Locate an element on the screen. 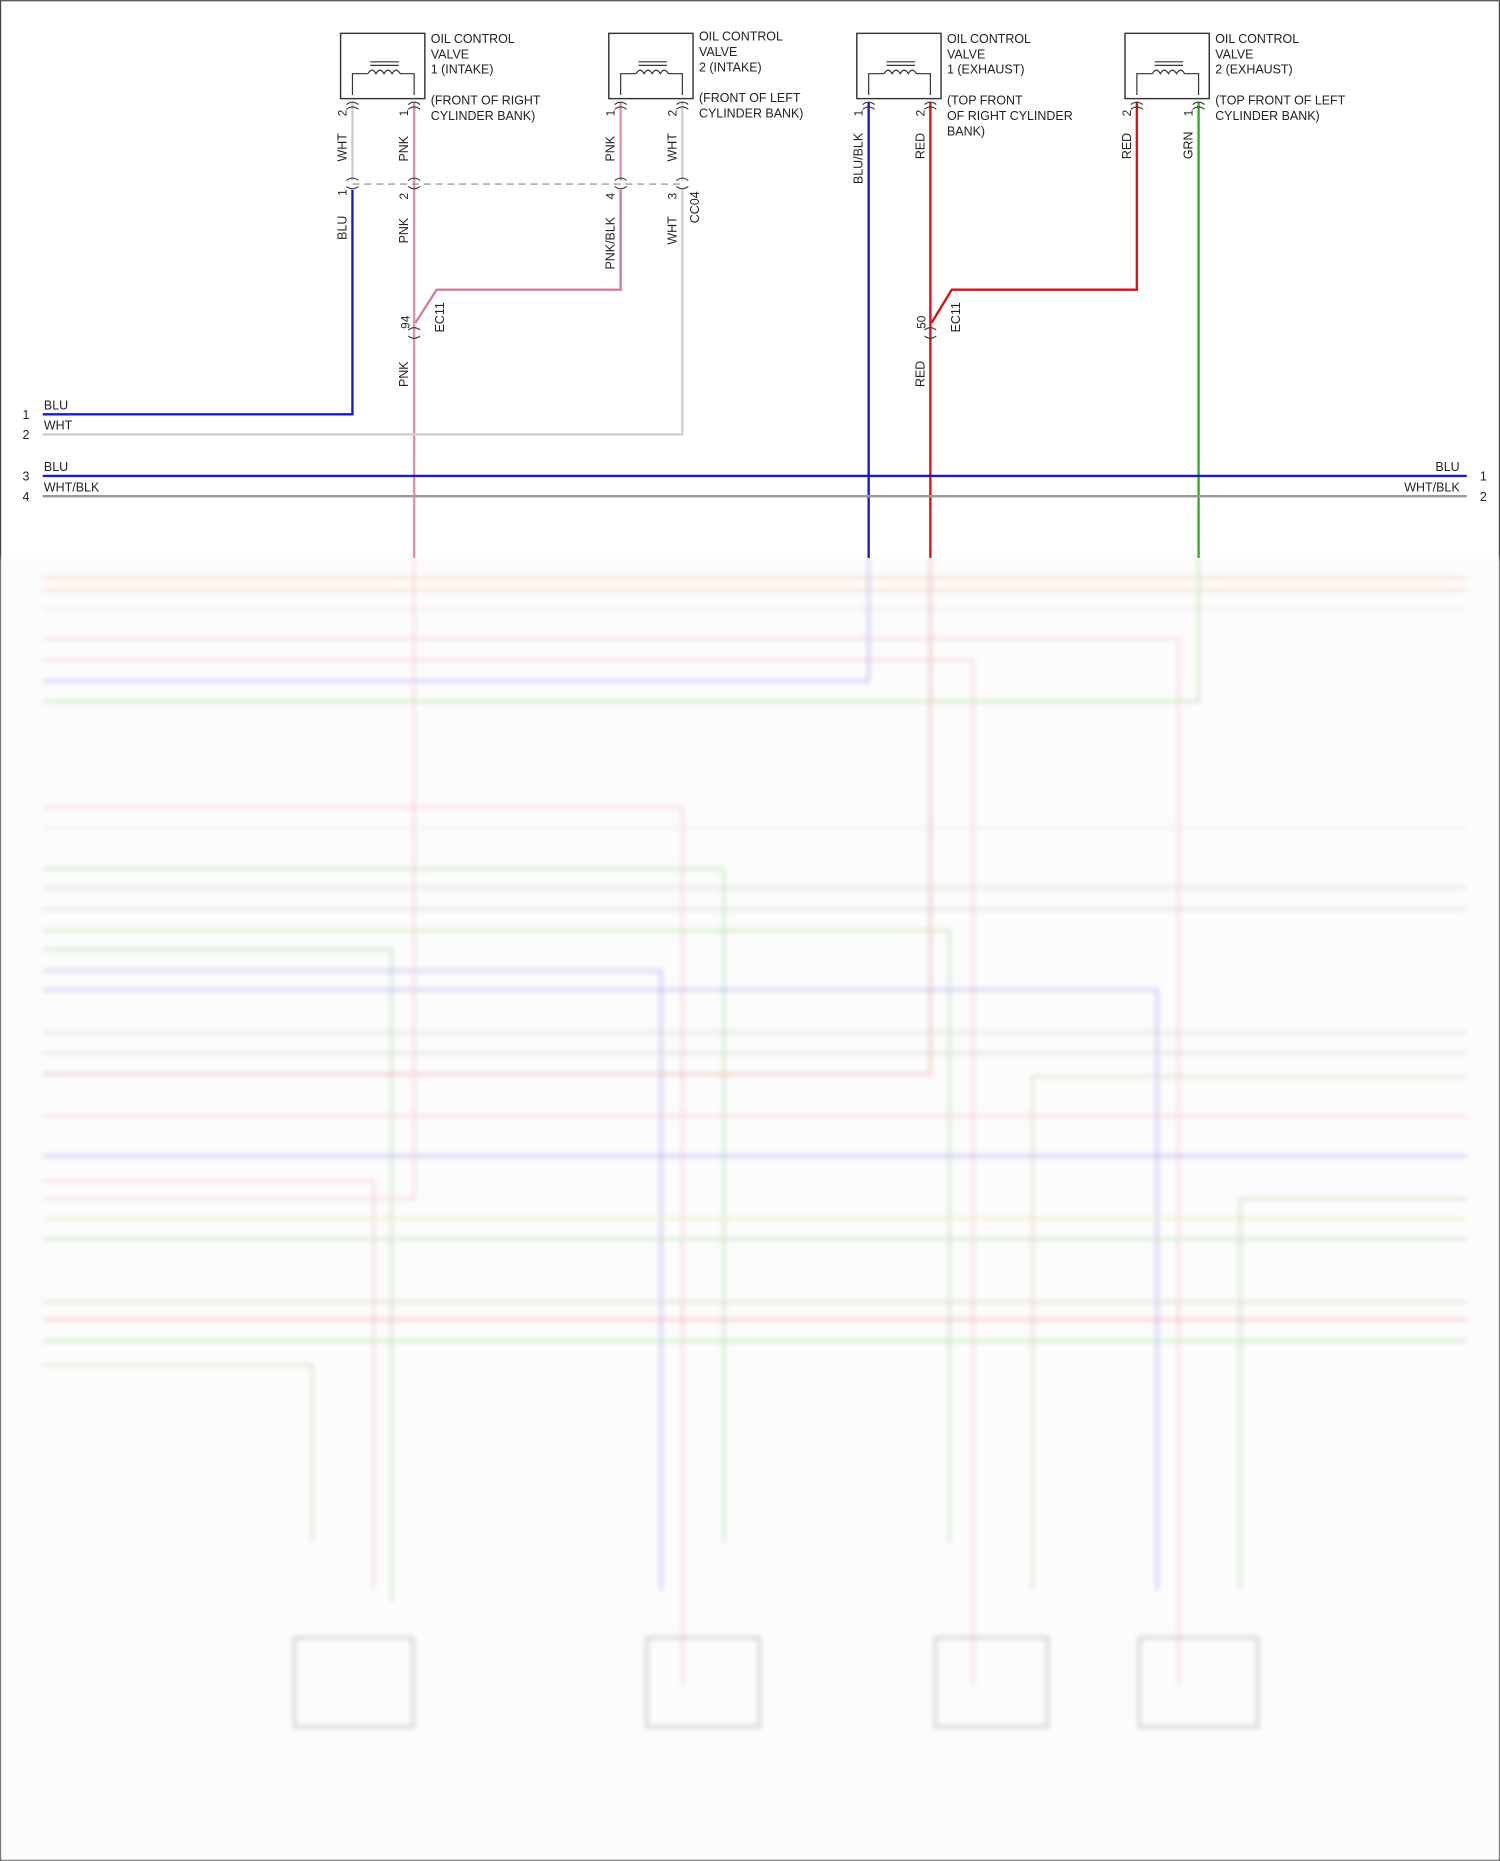 The height and width of the screenshot is (1861, 1500). diagram-label: GRN is located at coordinates (1189, 145).